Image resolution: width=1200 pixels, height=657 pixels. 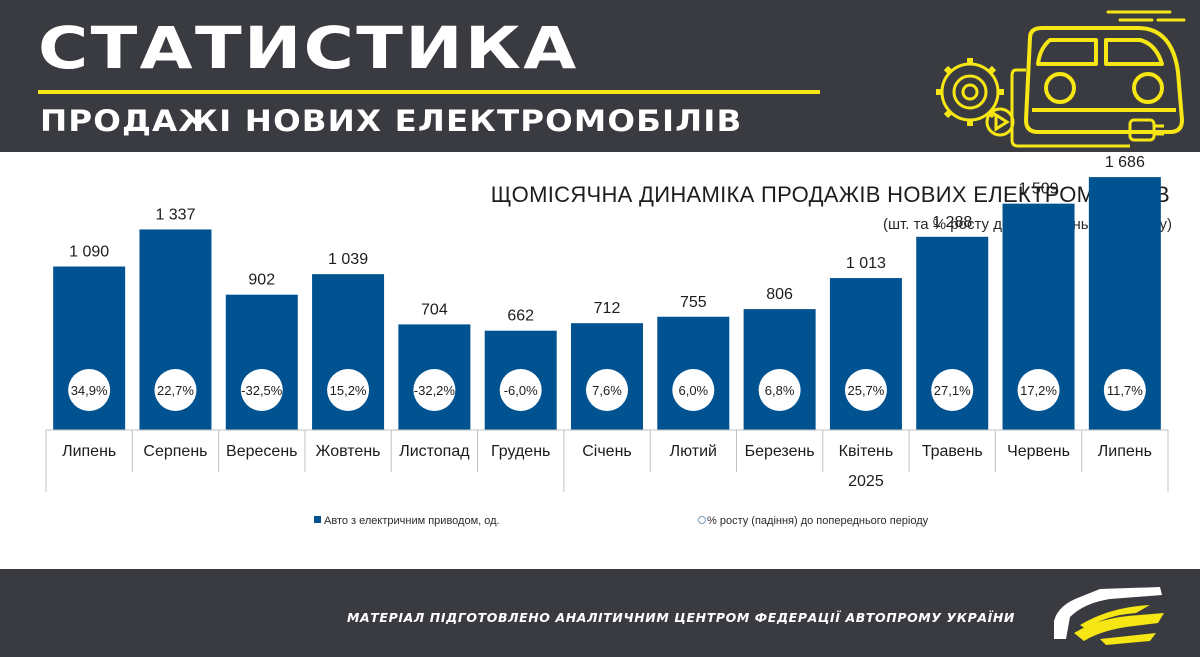 What do you see at coordinates (261, 280) in the screenshot?
I see `bar-value-label: 902` at bounding box center [261, 280].